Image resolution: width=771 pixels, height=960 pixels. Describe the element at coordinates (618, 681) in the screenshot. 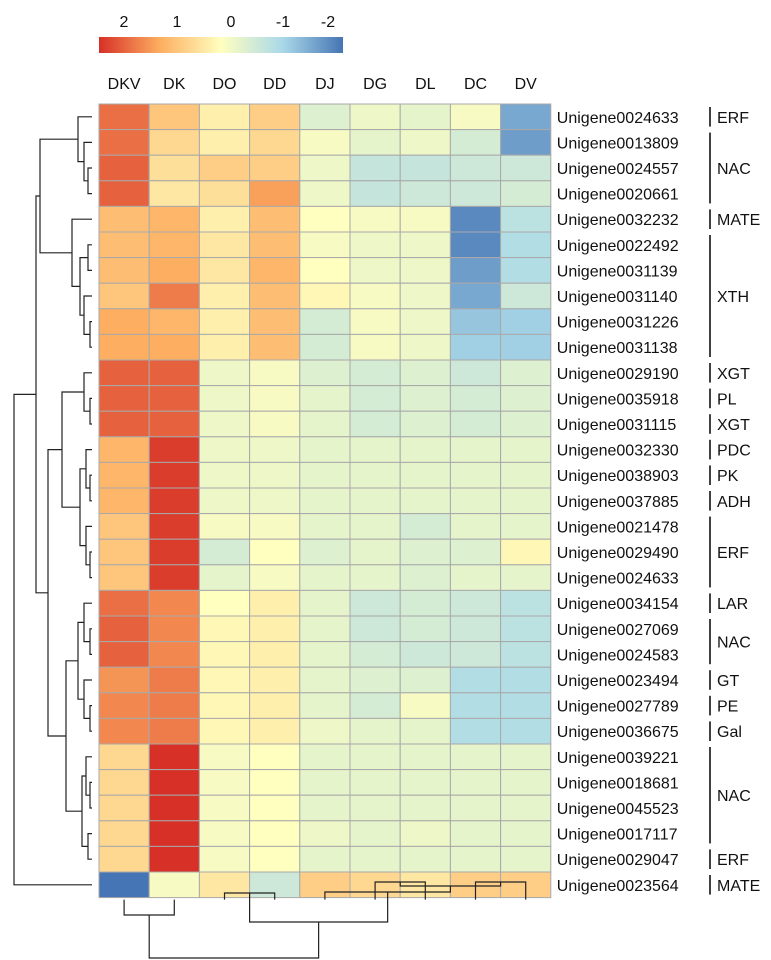

I see `row-label: Unigene0023494` at that location.